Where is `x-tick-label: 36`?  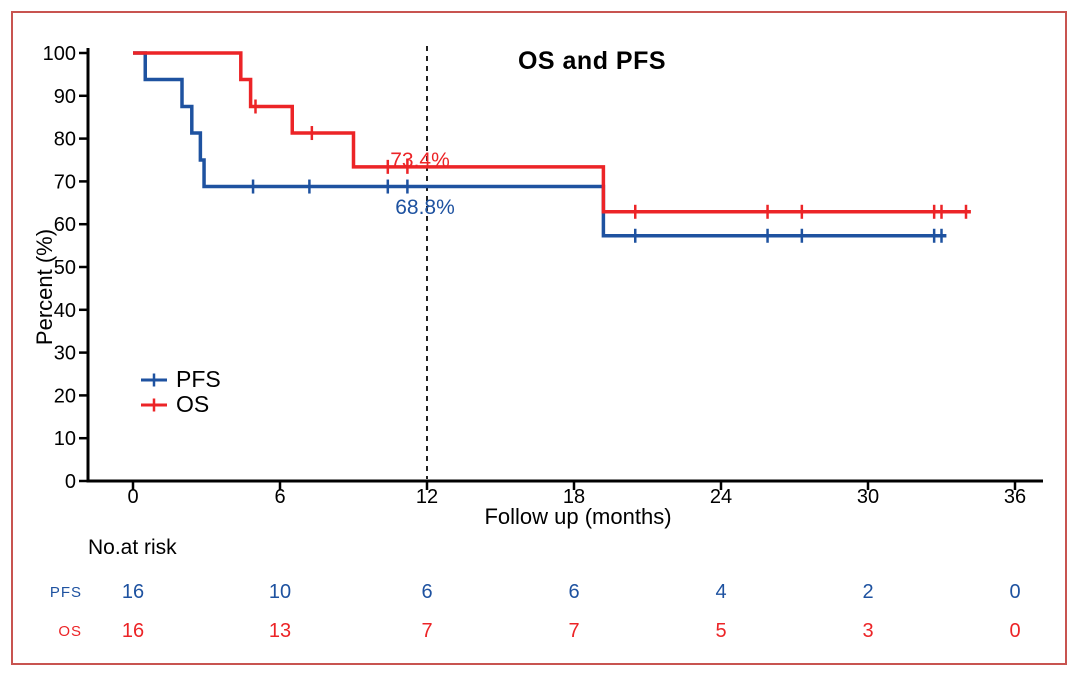
x-tick-label: 36 is located at coordinates (1015, 497).